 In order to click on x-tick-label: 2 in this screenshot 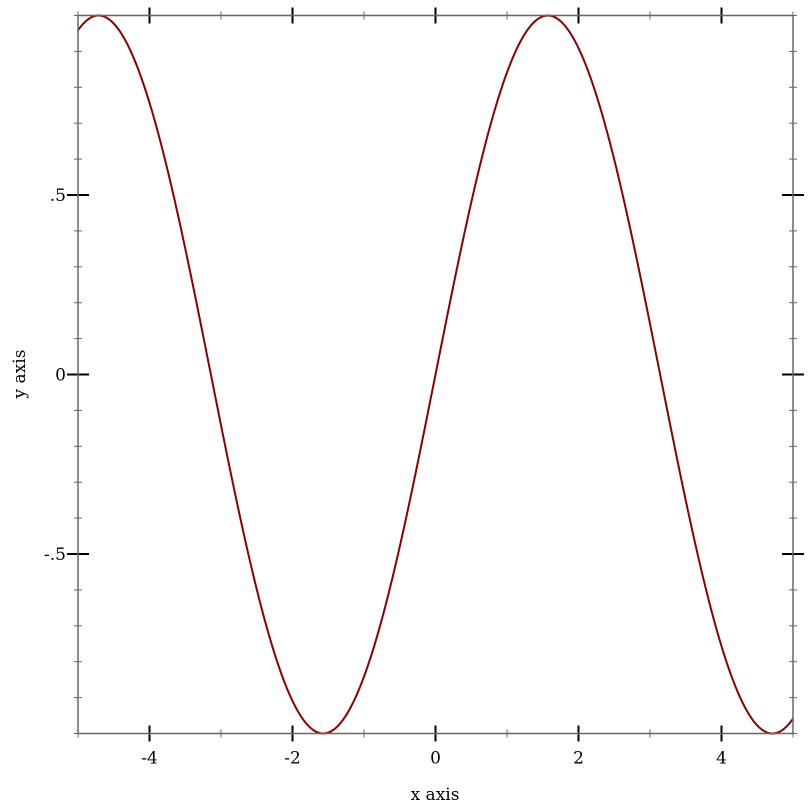, I will do `click(578, 759)`.